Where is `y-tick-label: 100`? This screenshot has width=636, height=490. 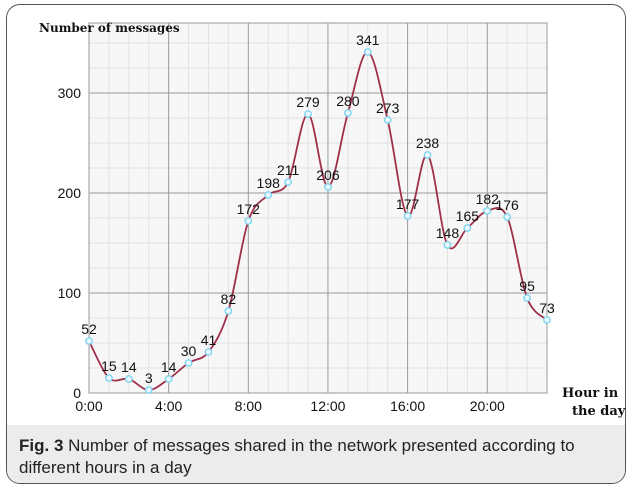 y-tick-label: 100 is located at coordinates (70, 293).